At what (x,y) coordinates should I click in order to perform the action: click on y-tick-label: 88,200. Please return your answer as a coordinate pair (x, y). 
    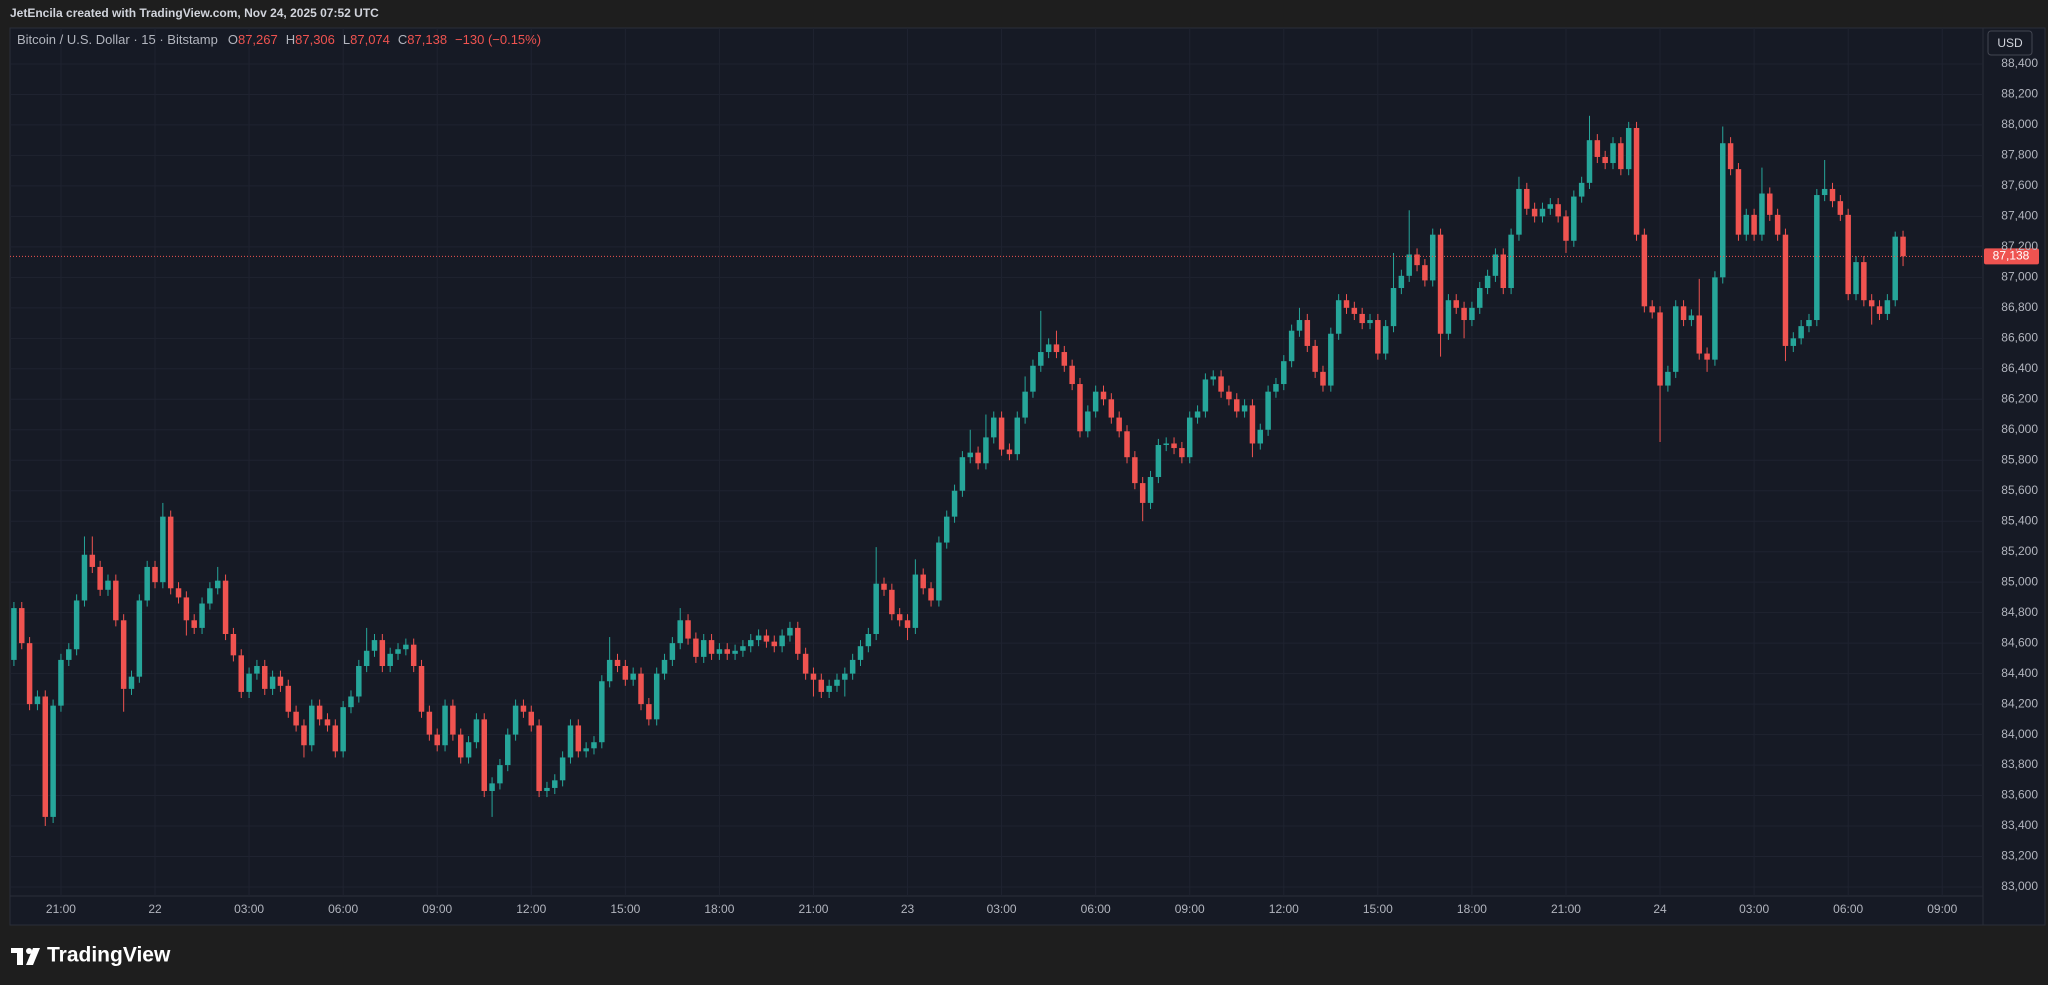
    Looking at the image, I should click on (2019, 94).